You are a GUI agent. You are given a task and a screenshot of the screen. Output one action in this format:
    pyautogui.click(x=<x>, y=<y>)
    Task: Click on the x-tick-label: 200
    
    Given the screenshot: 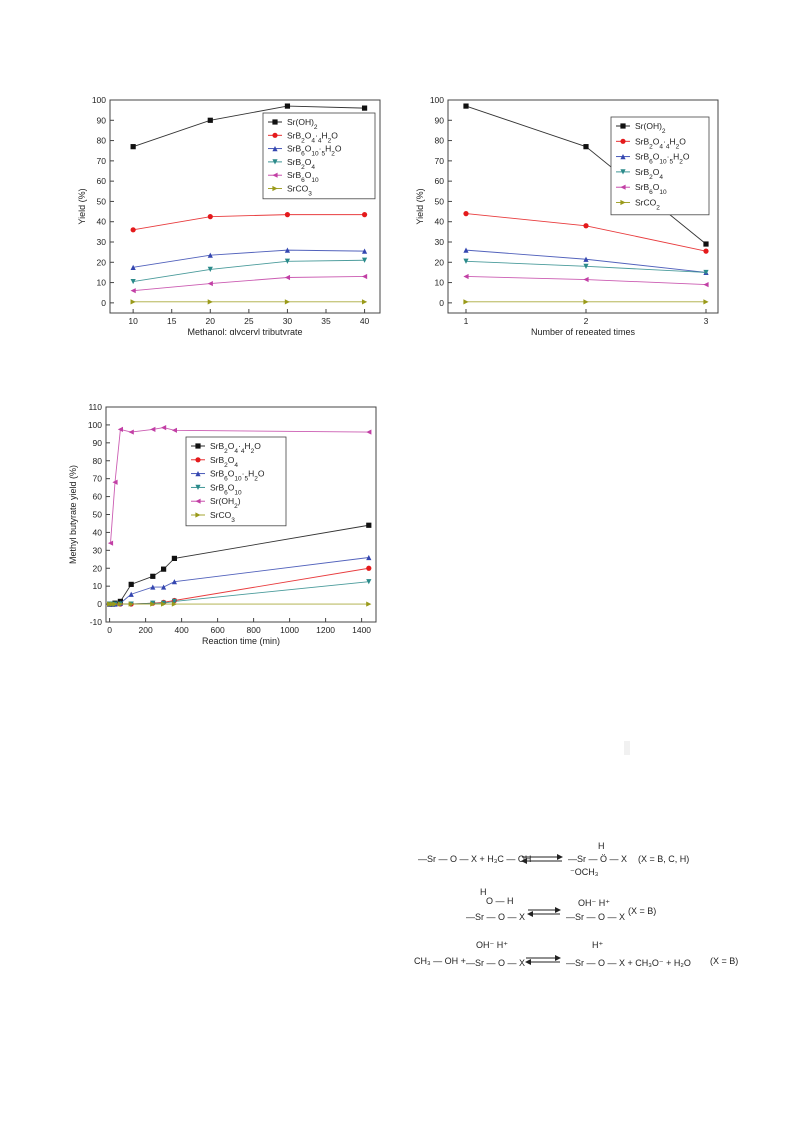 What is the action you would take?
    pyautogui.click(x=146, y=630)
    